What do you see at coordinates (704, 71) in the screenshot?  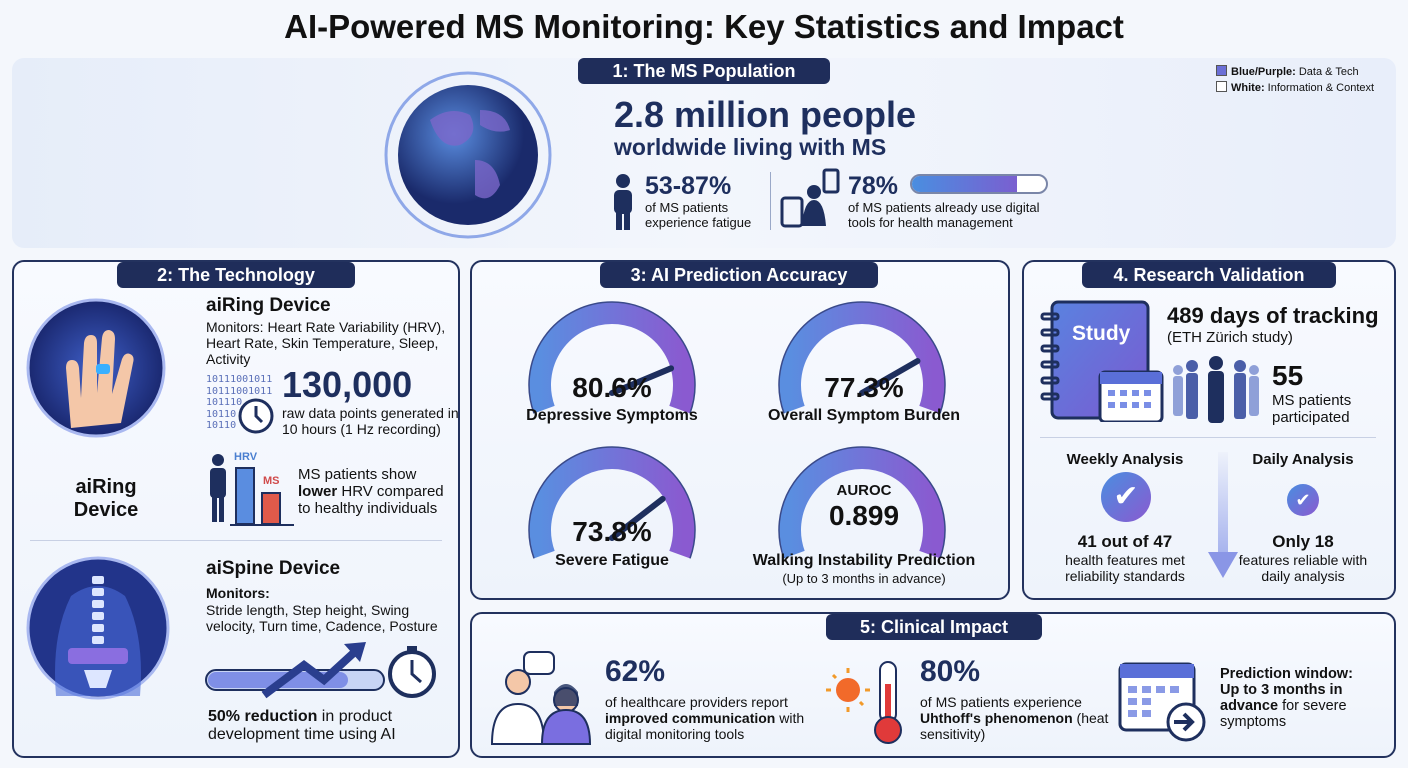 I see `section-1-header: 1: The MS Population` at bounding box center [704, 71].